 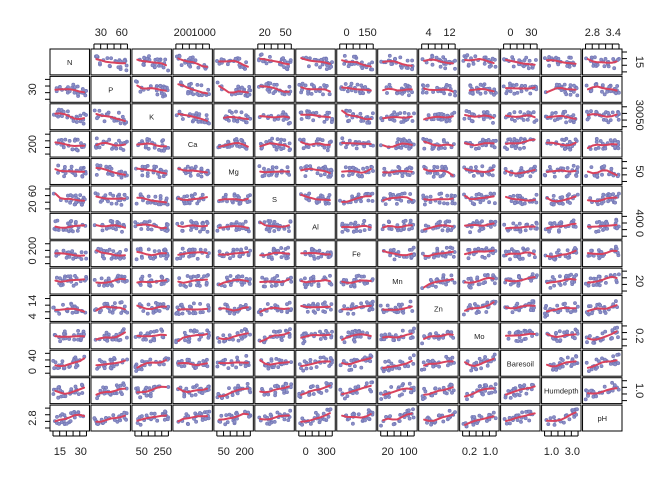 What do you see at coordinates (192, 391) in the screenshot?
I see `panel-humdepth-vs-ca` at bounding box center [192, 391].